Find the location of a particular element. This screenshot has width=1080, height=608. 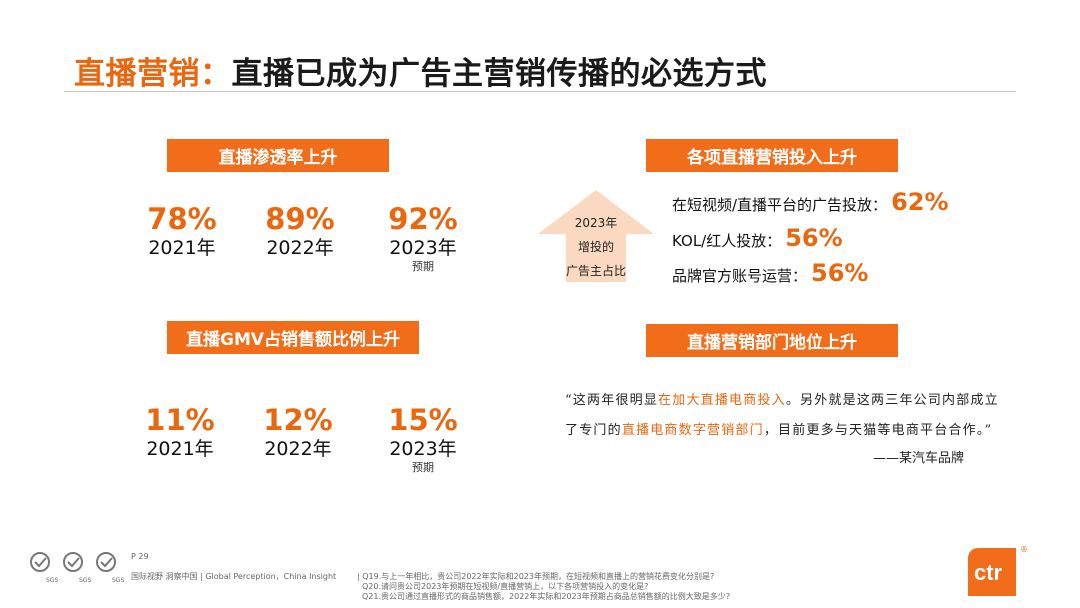

investment-value: 62% is located at coordinates (920, 202).